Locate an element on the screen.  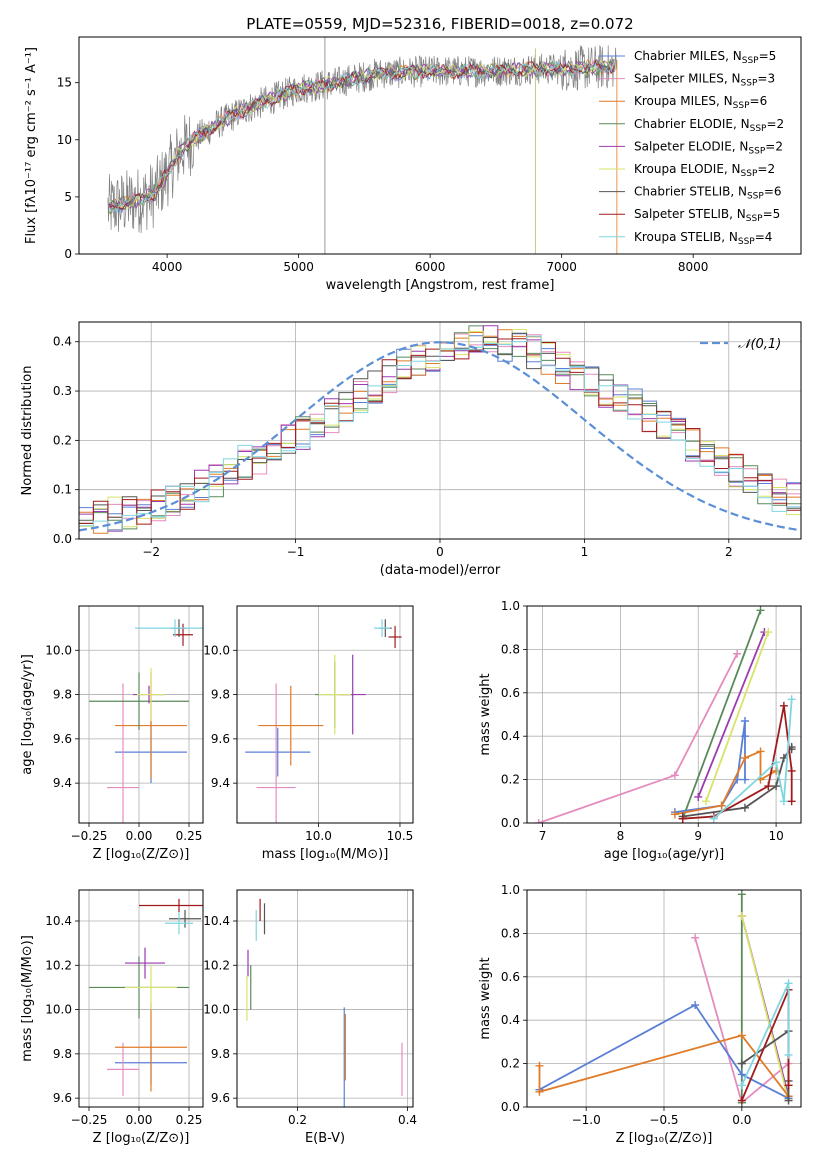
mass-vs-ebv-ytick-label: 10.0 is located at coordinates (216, 1010).